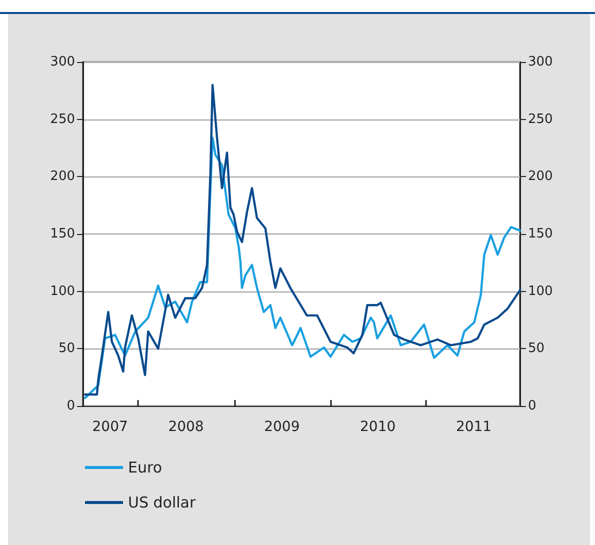  What do you see at coordinates (162, 503) in the screenshot?
I see `legend-label: US dollar` at bounding box center [162, 503].